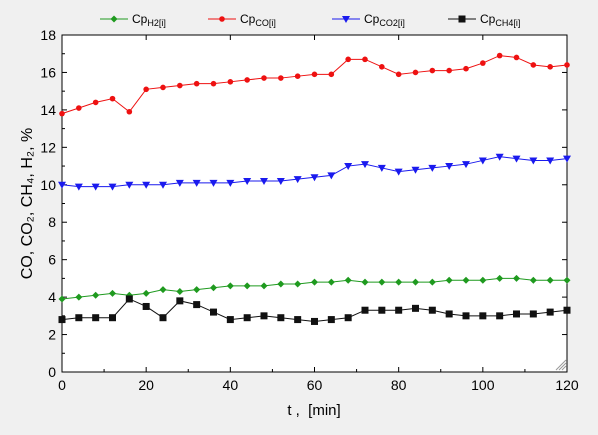  What do you see at coordinates (133, 20) in the screenshot?
I see `legend-item: CpH2[i]` at bounding box center [133, 20].